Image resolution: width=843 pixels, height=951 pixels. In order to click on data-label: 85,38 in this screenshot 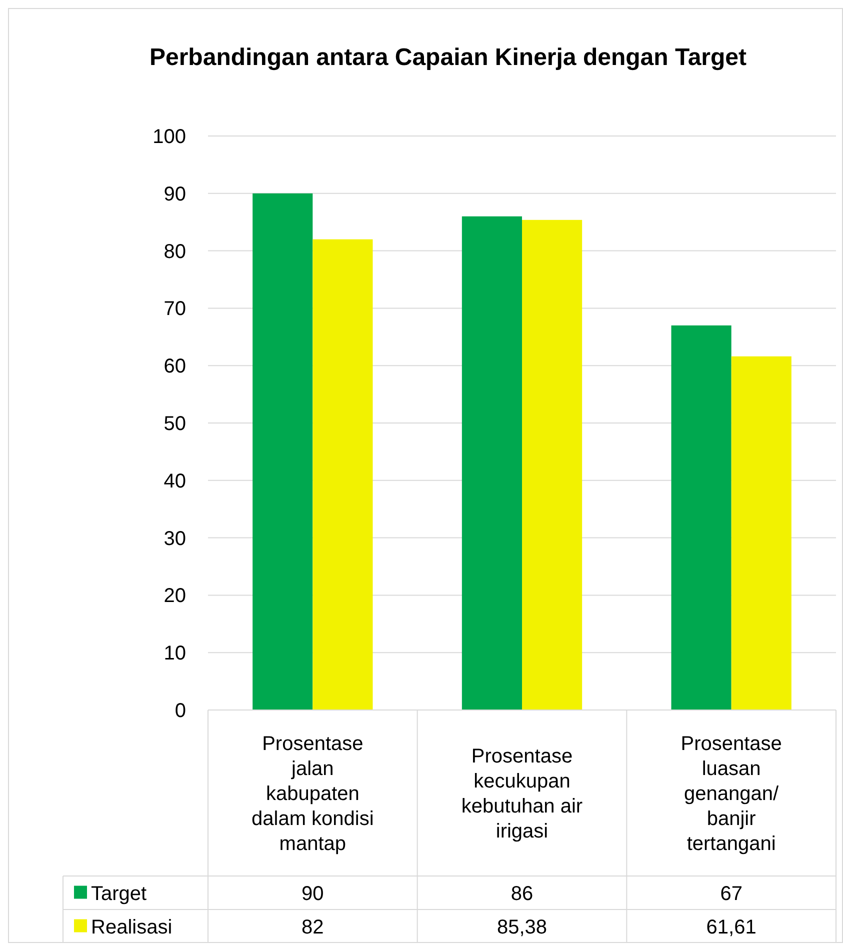, I will do `click(522, 927)`.